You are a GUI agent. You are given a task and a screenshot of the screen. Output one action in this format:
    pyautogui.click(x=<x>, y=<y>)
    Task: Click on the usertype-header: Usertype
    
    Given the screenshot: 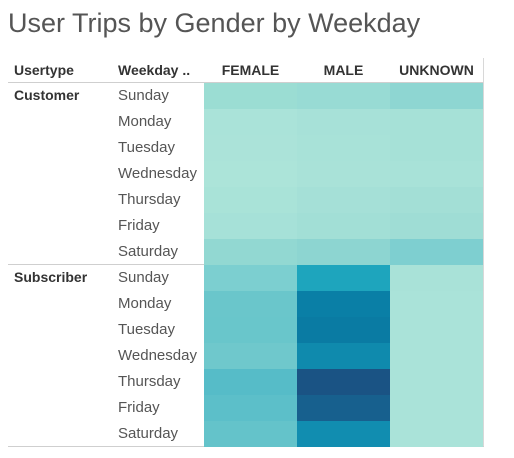 What is the action you would take?
    pyautogui.click(x=44, y=70)
    